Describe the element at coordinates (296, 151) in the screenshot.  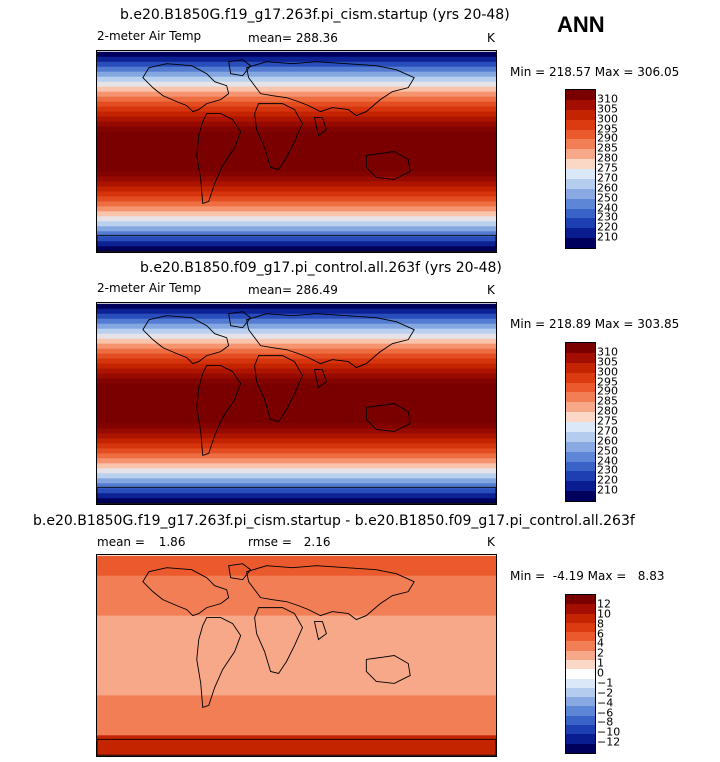
I see `panel-1-map-field` at that location.